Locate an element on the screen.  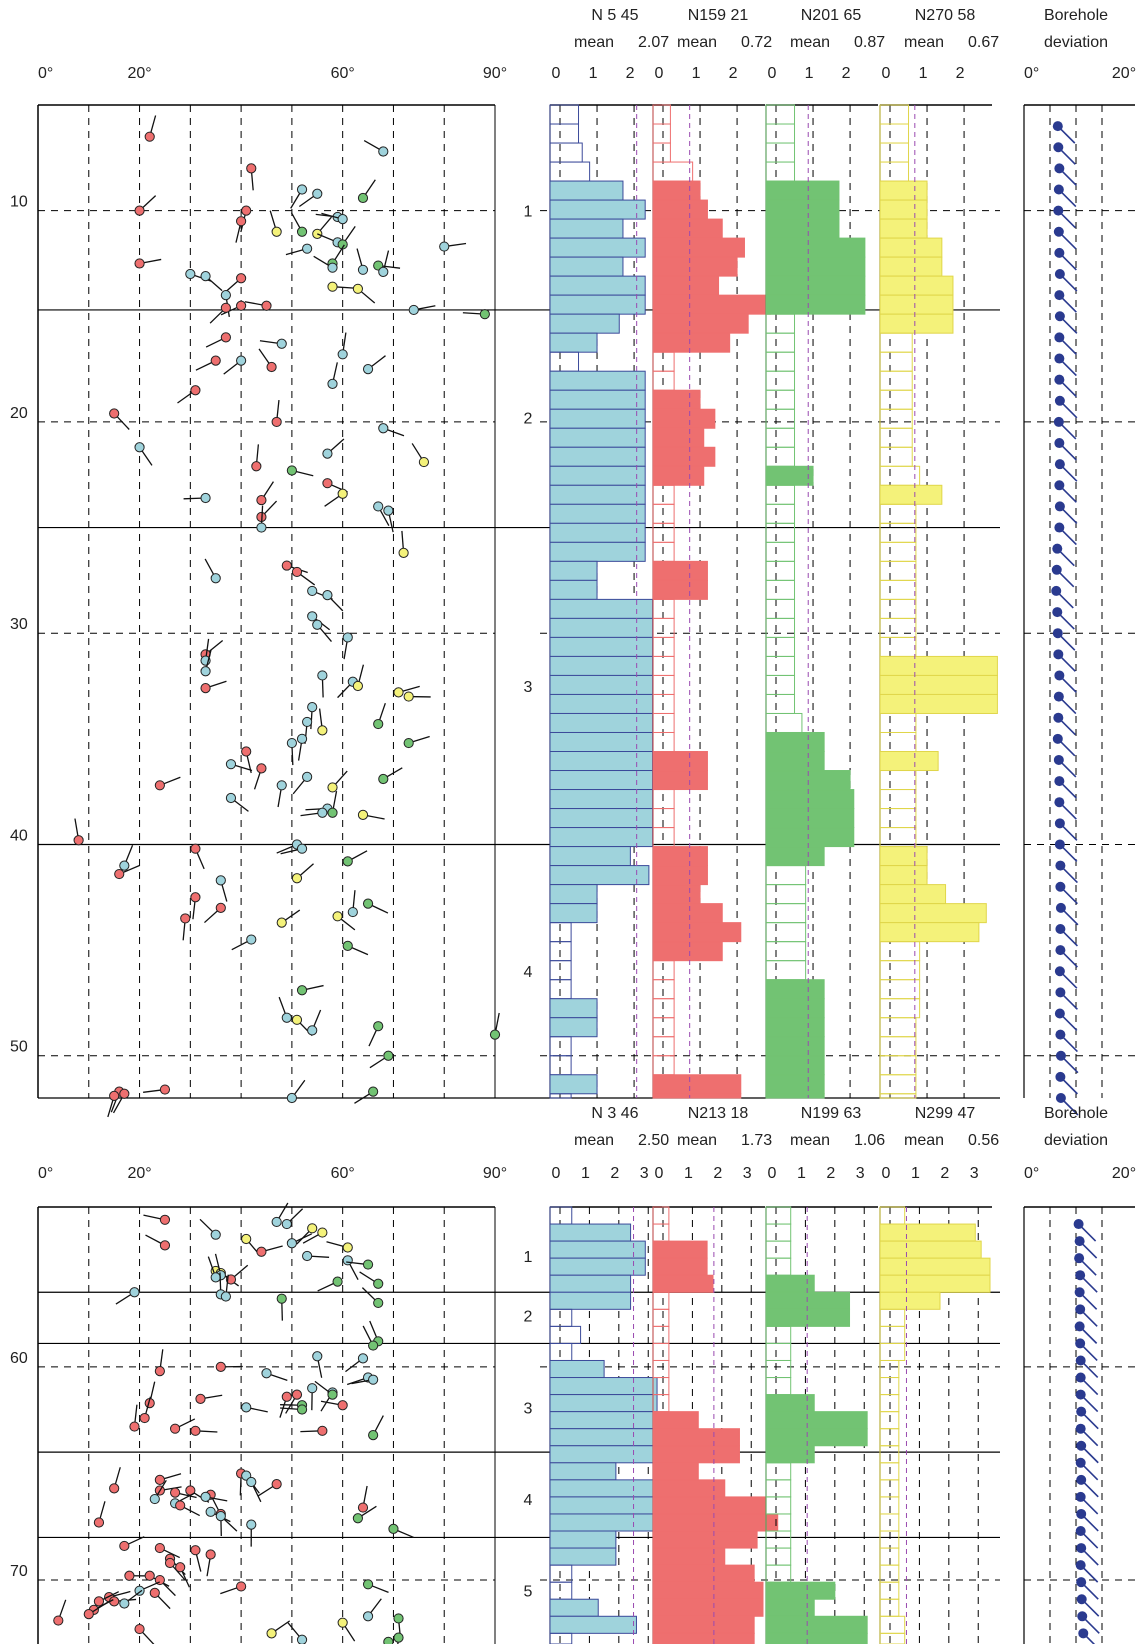
hist-tick-label: 3 is located at coordinates (644, 1173).